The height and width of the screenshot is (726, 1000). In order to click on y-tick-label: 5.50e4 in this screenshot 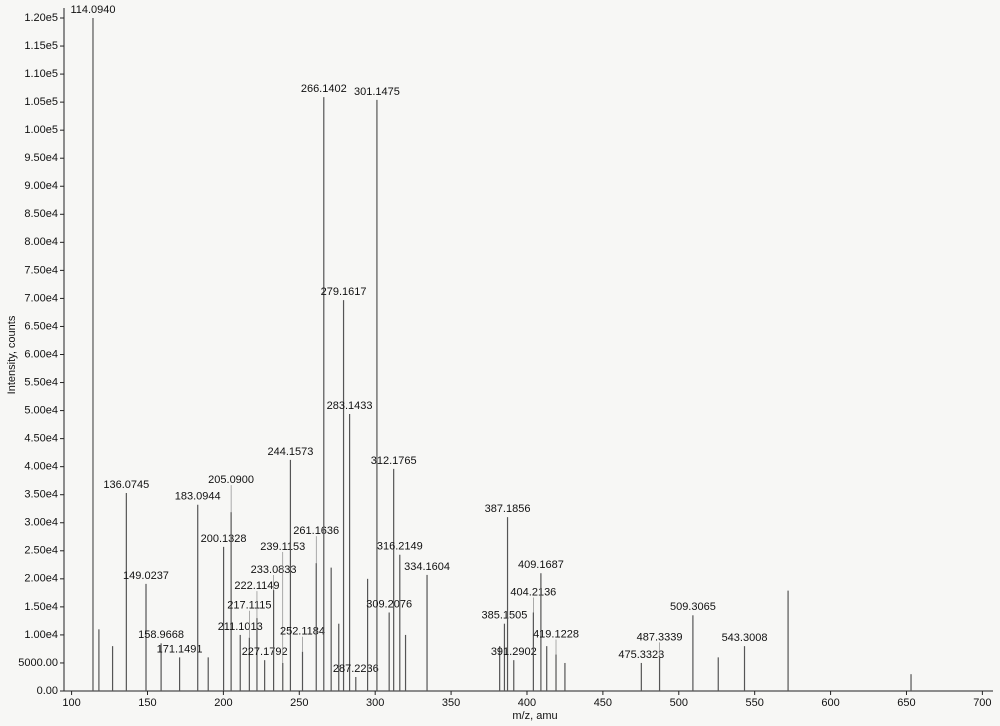, I will do `click(41, 382)`.